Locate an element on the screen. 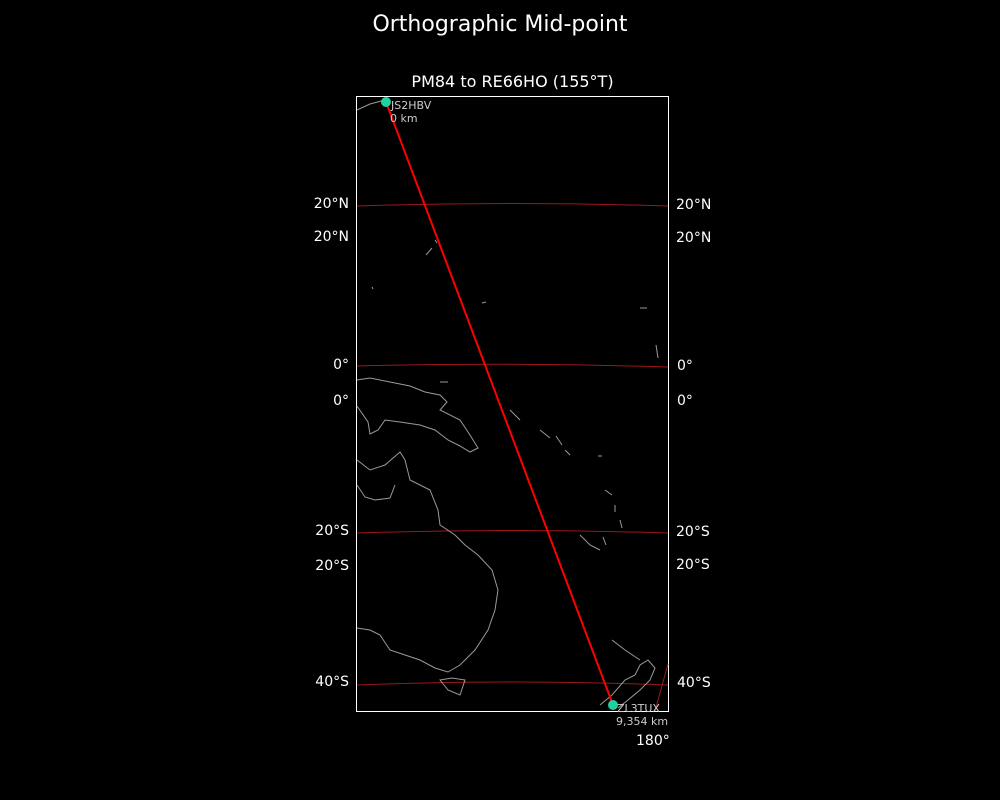 The image size is (1000, 800). station-call-end: ZL3TUX is located at coordinates (638, 708).